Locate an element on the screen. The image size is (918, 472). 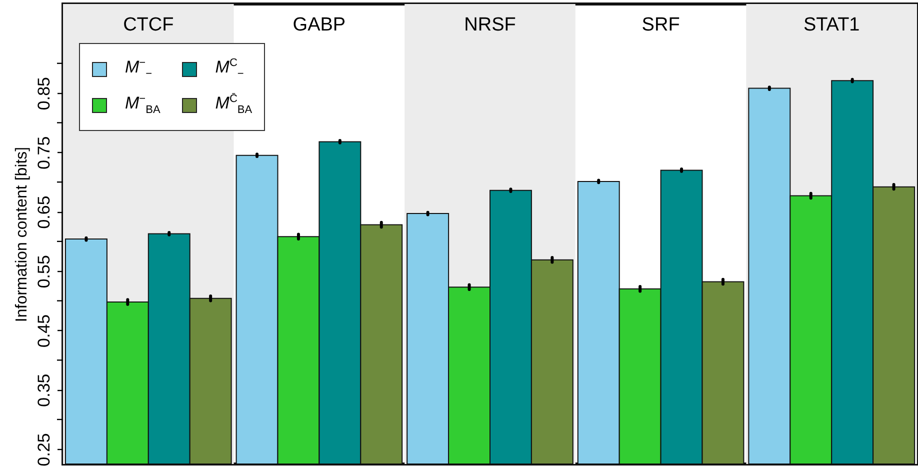
y-tick-label: 0.65 is located at coordinates (44, 212).